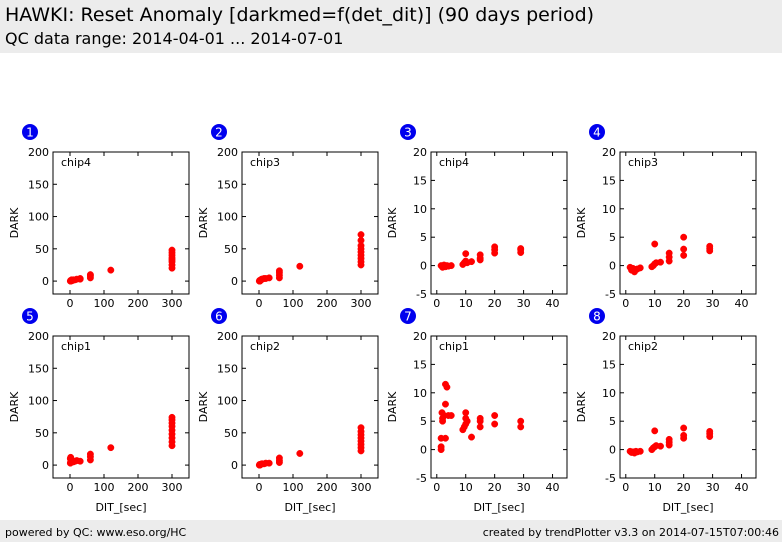  I want to click on footer-credit: powered by QC: www.eso.org/HC, so click(96, 532).